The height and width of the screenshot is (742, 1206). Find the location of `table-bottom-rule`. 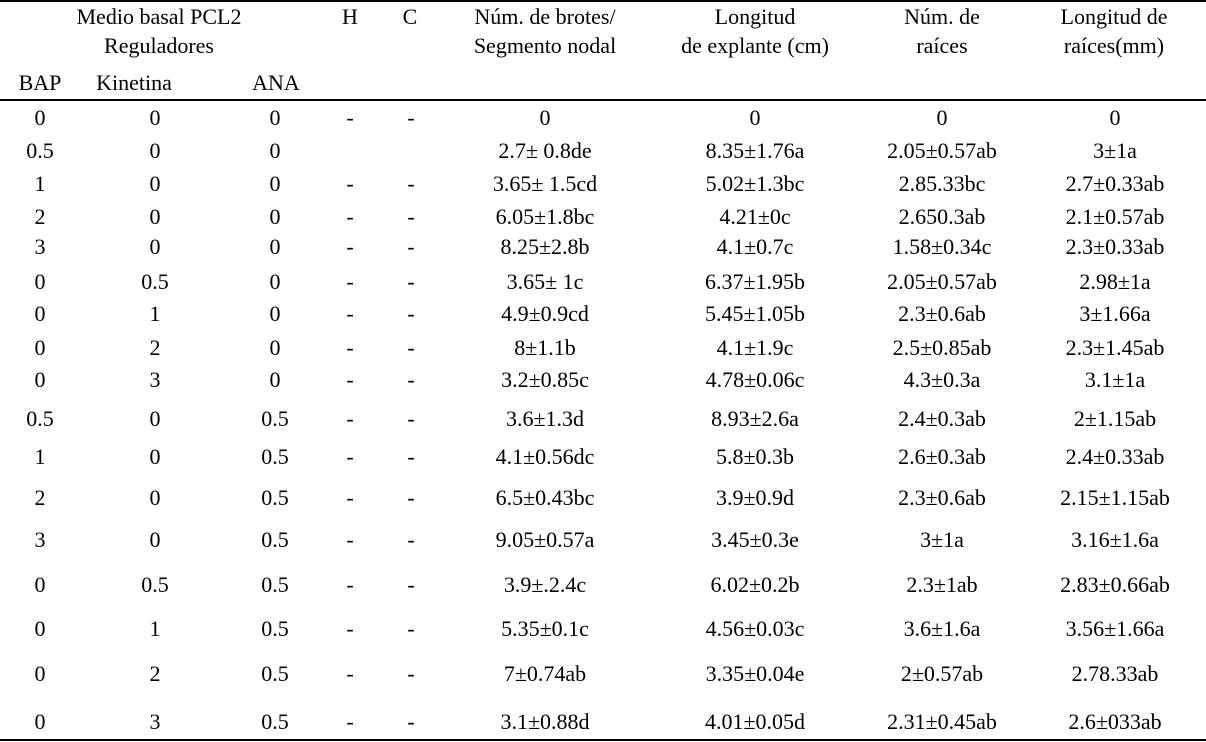

table-bottom-rule is located at coordinates (603, 740).